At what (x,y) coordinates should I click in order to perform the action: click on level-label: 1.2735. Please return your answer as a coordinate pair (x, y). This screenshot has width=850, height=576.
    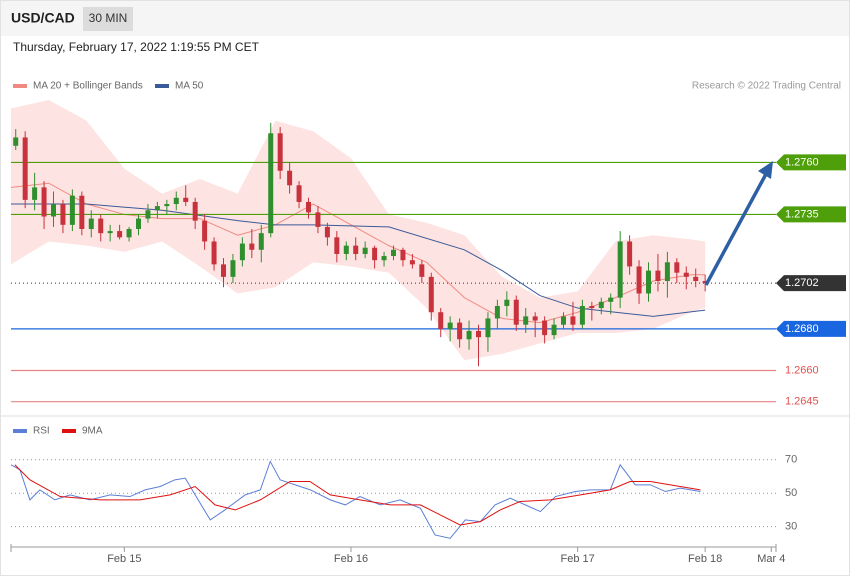
    Looking at the image, I should click on (802, 214).